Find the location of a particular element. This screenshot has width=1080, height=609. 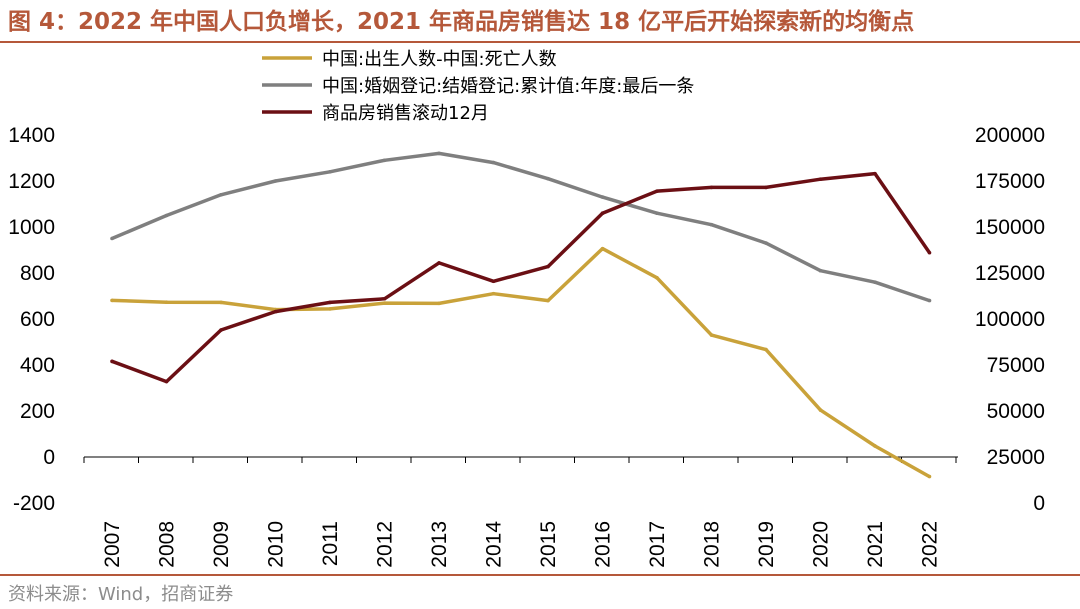

x-tick-label: 2020 is located at coordinates (821, 544).